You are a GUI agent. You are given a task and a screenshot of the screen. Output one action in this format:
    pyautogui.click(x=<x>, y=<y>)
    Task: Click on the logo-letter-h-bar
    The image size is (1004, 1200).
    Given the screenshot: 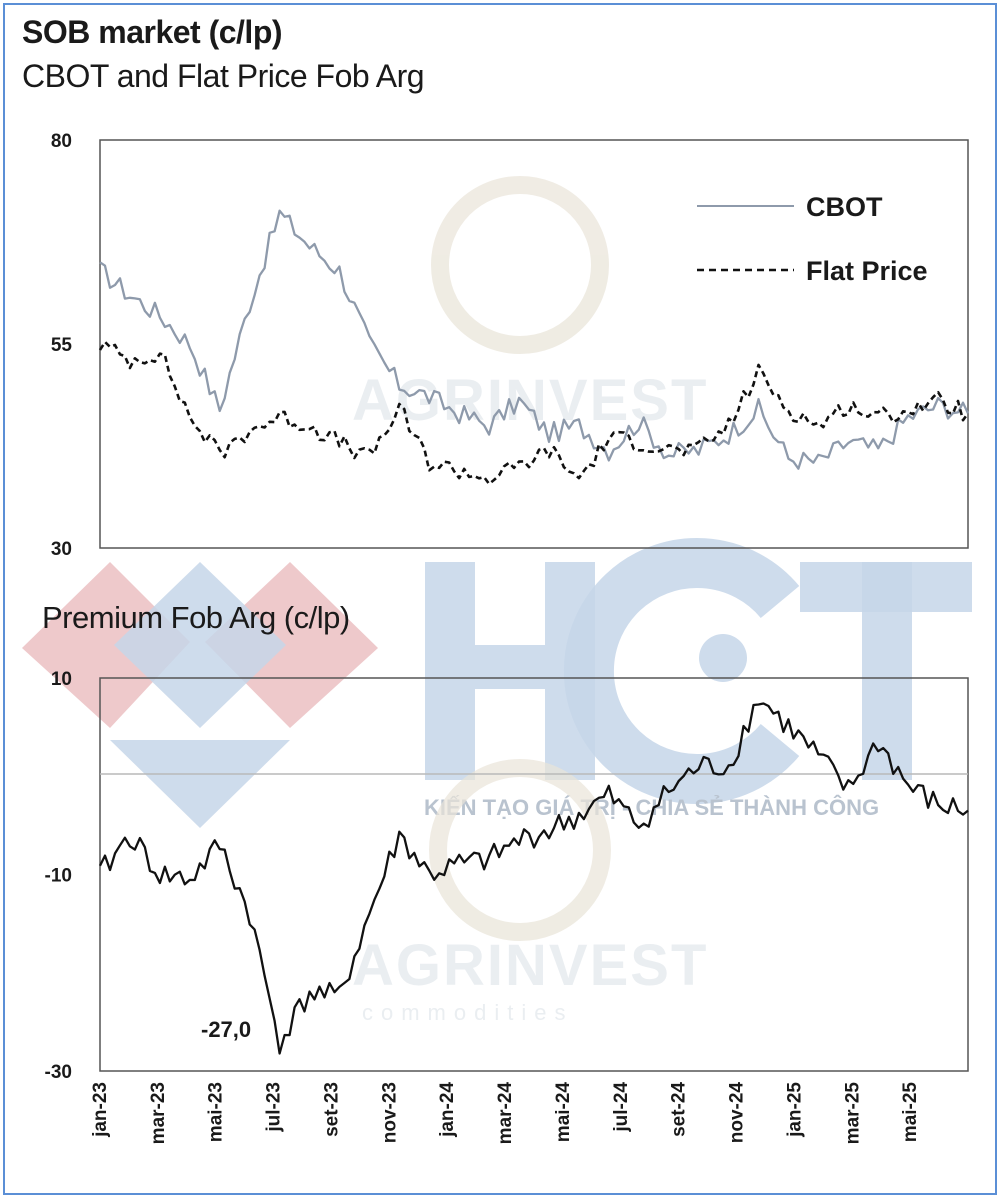 What is the action you would take?
    pyautogui.click(x=510, y=667)
    